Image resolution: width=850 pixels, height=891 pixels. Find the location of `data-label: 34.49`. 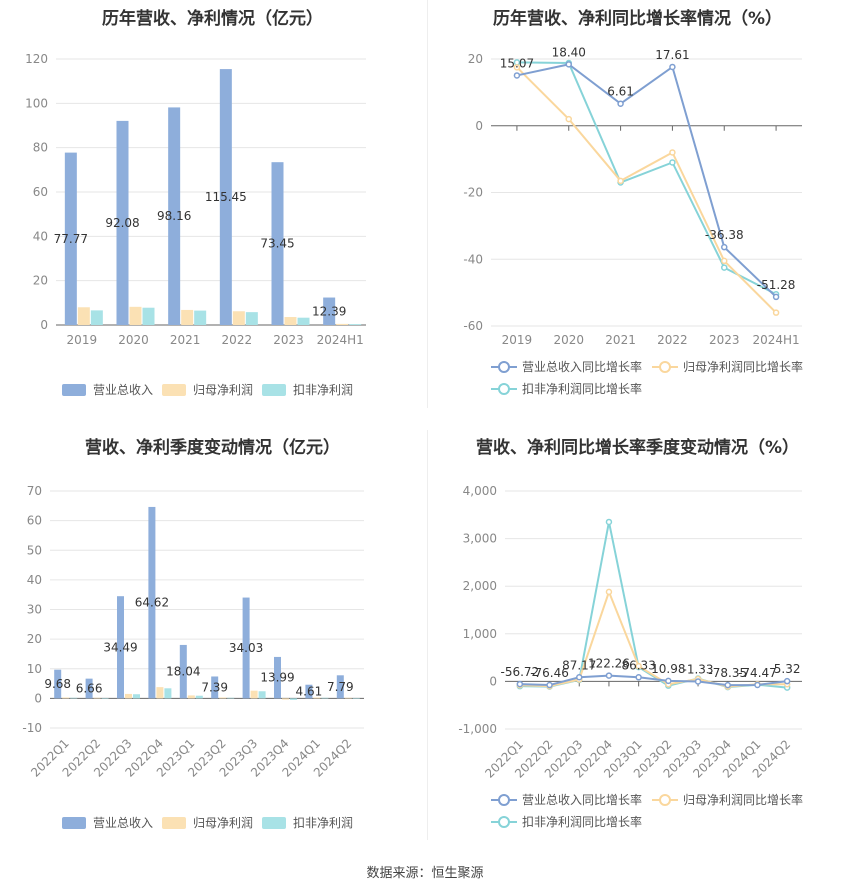

data-label: 34.49 is located at coordinates (120, 647).